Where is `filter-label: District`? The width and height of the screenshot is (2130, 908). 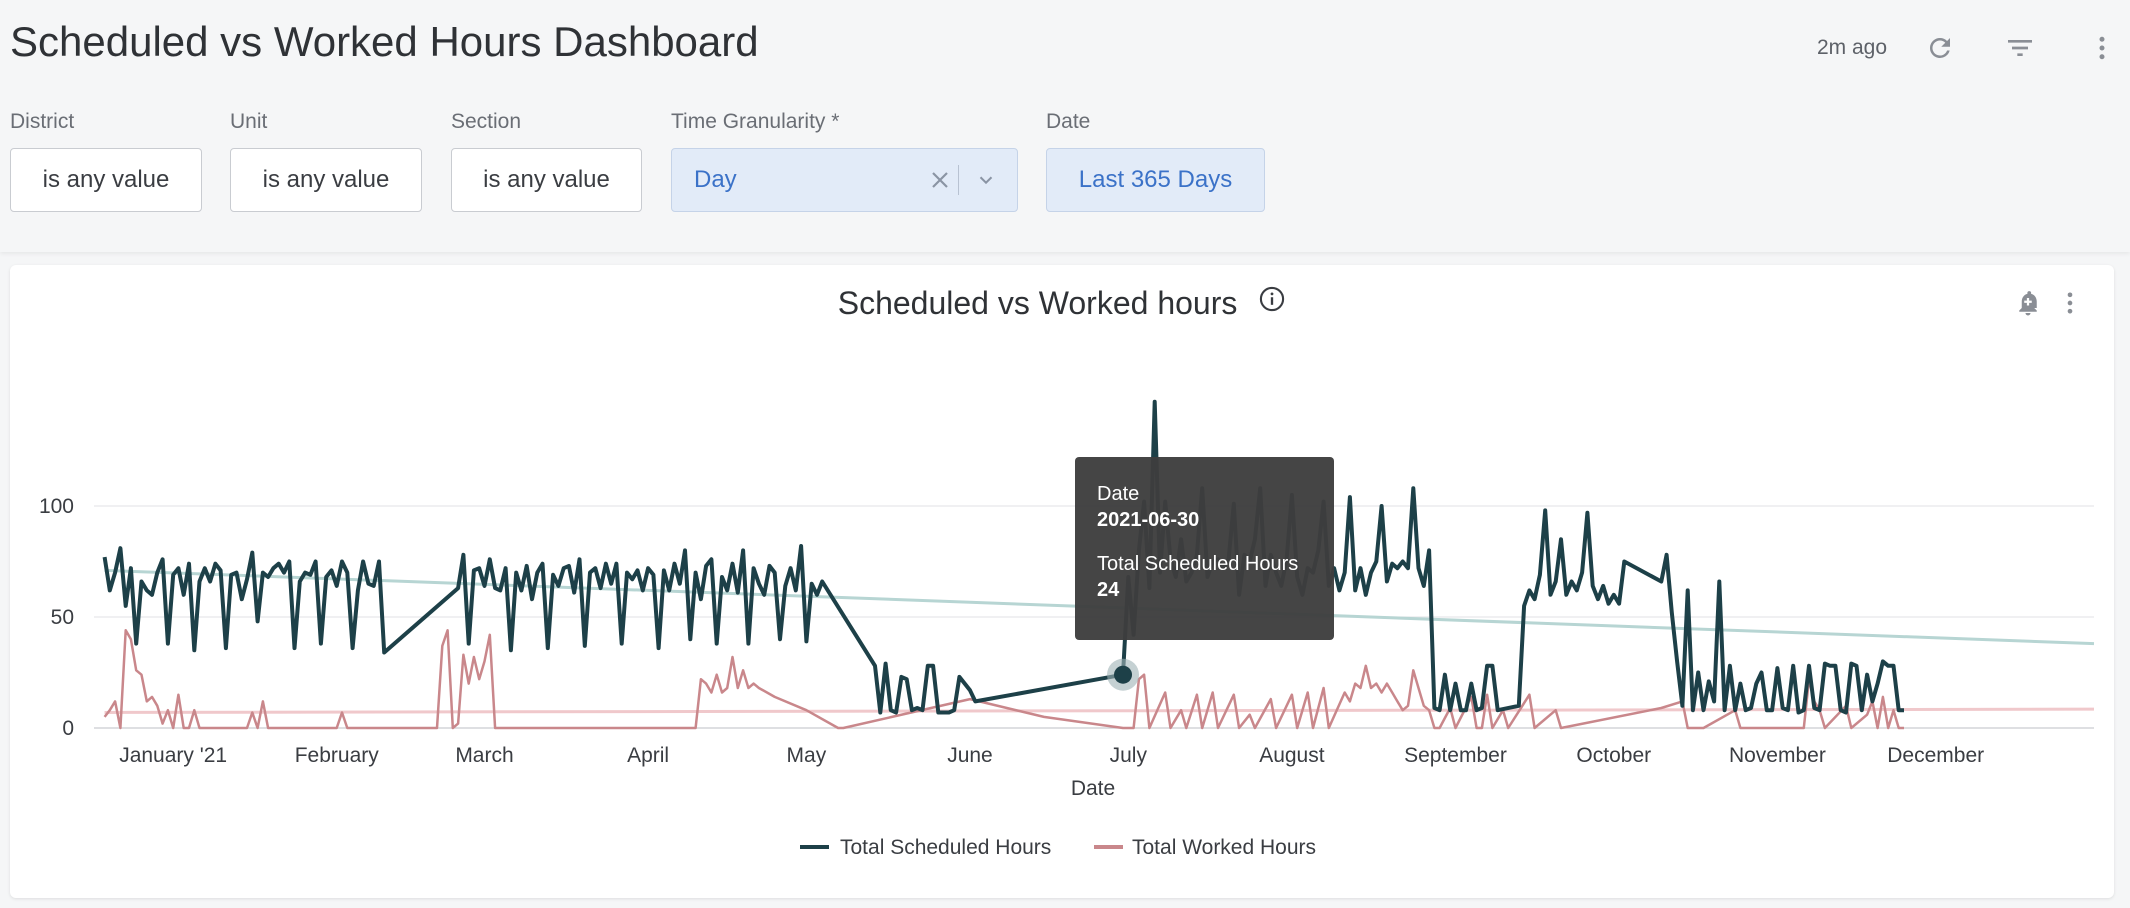
filter-label: District is located at coordinates (42, 121).